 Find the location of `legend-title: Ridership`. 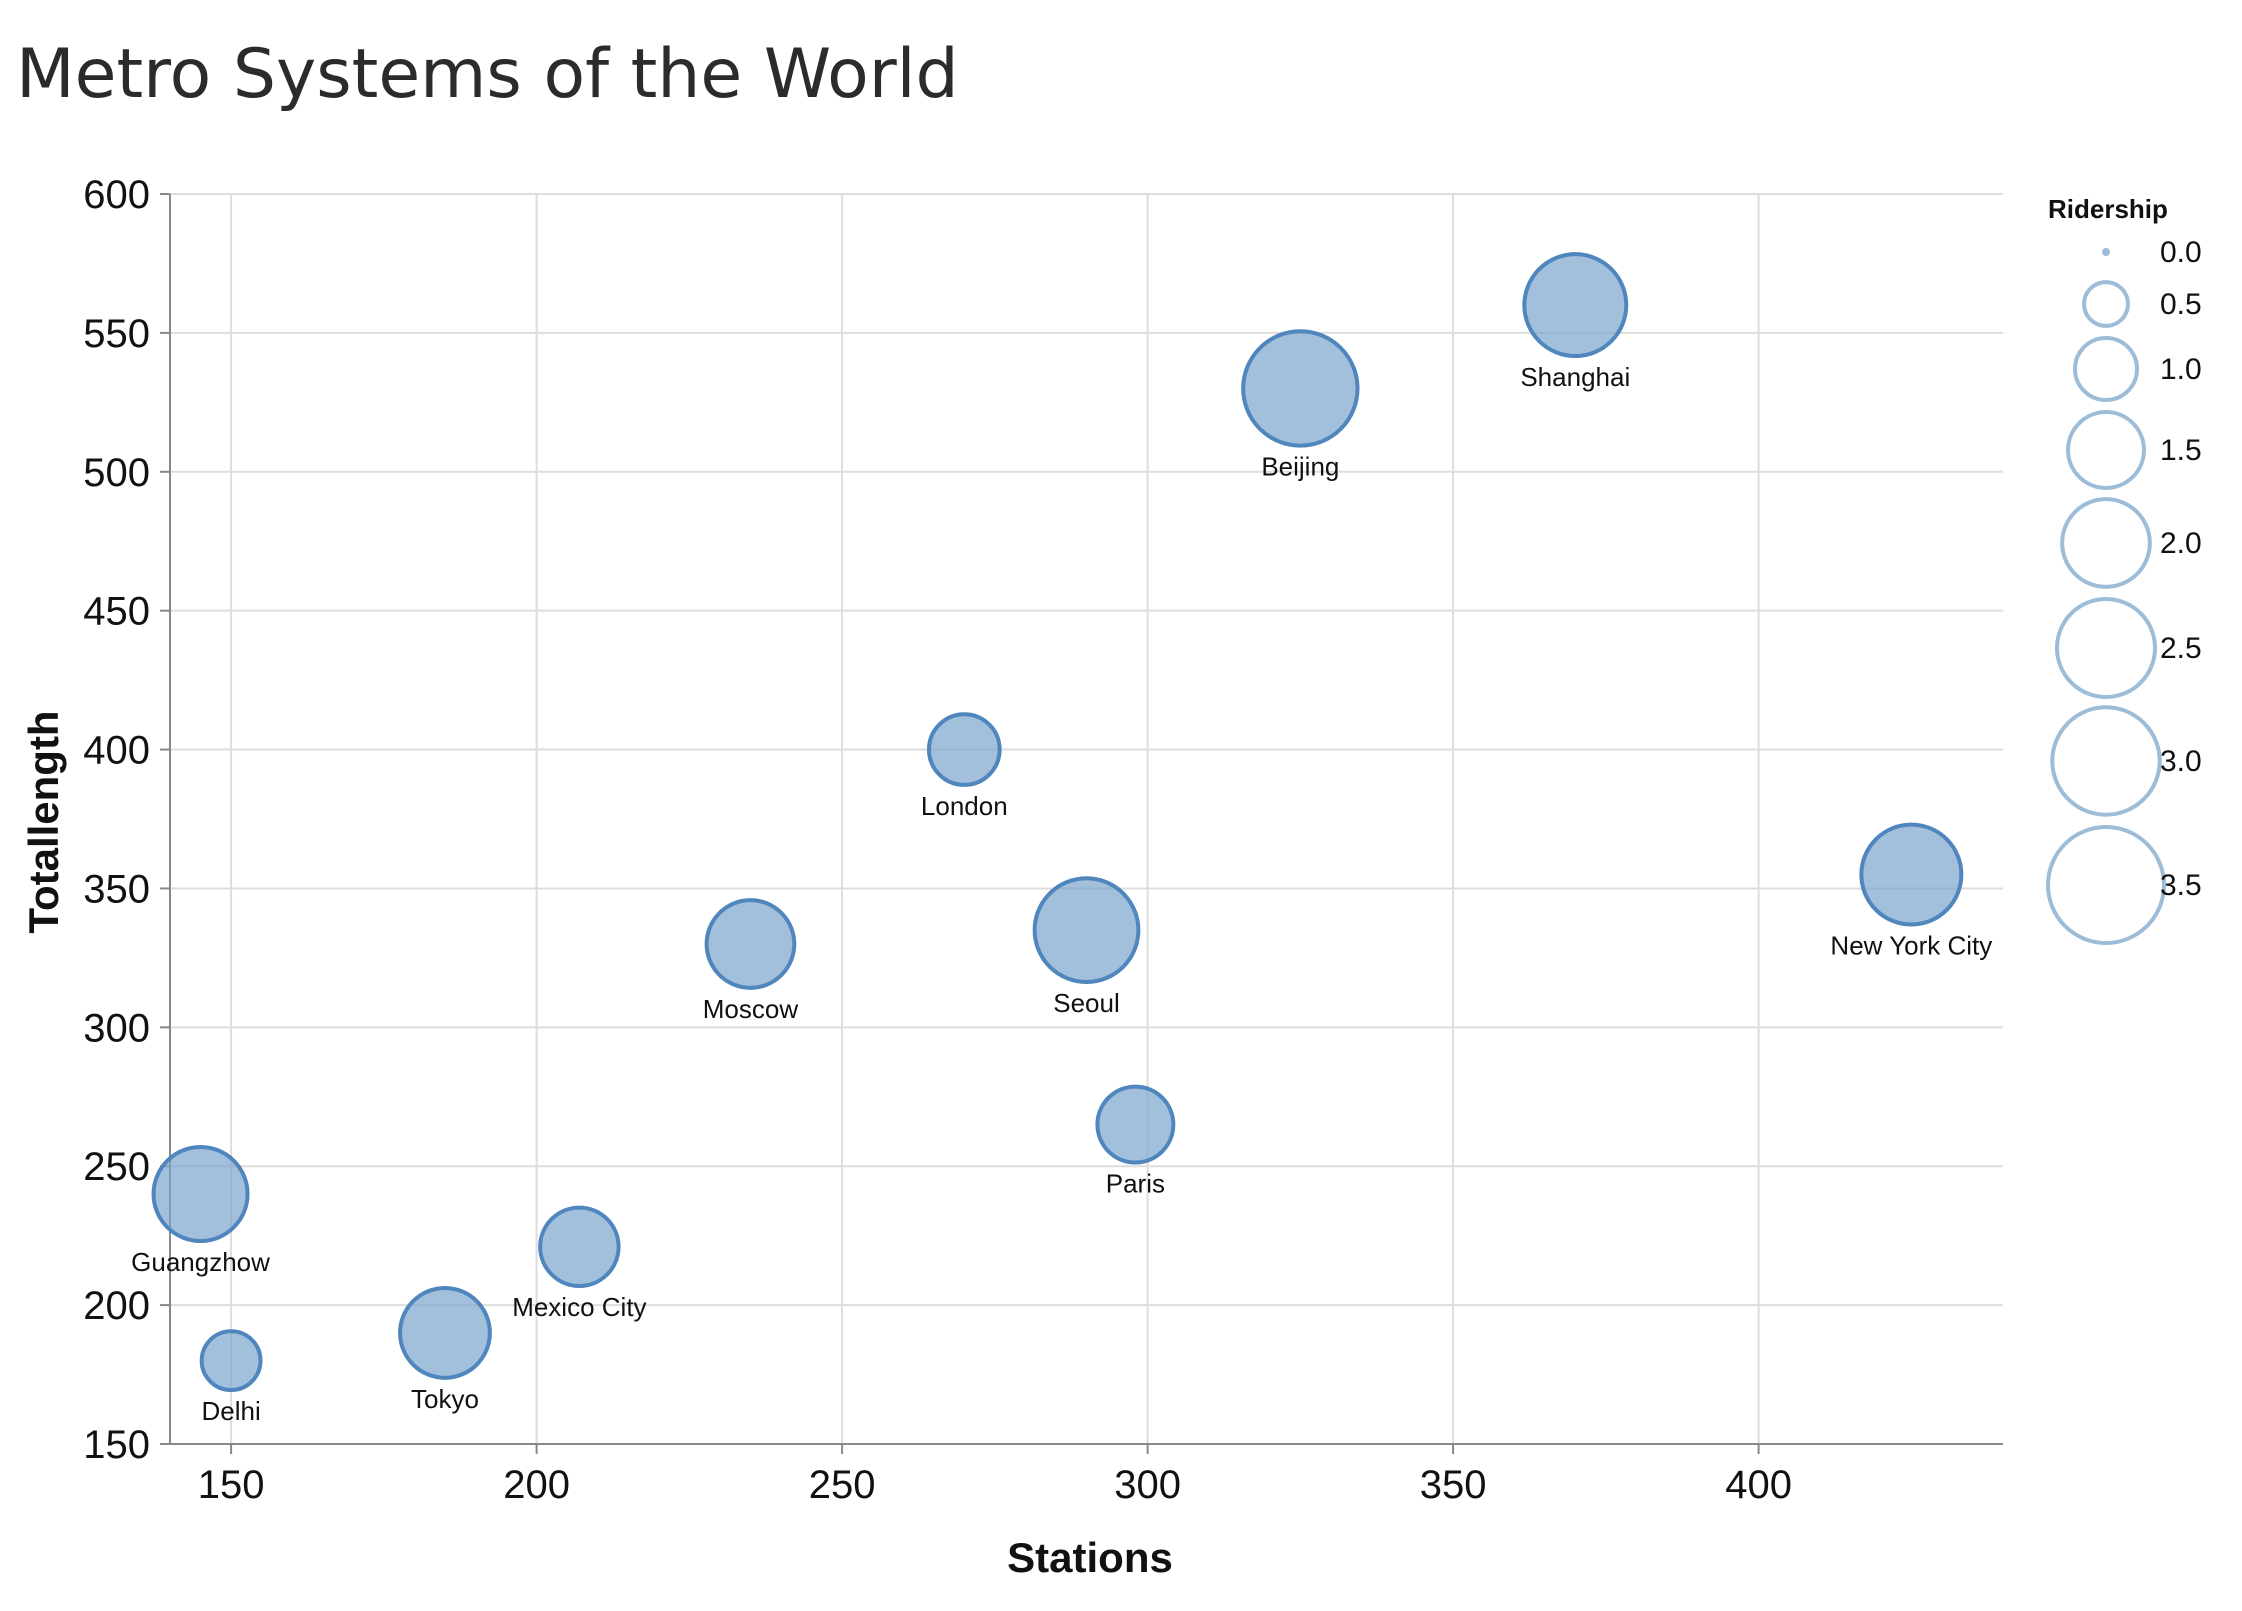

legend-title: Ridership is located at coordinates (2108, 209).